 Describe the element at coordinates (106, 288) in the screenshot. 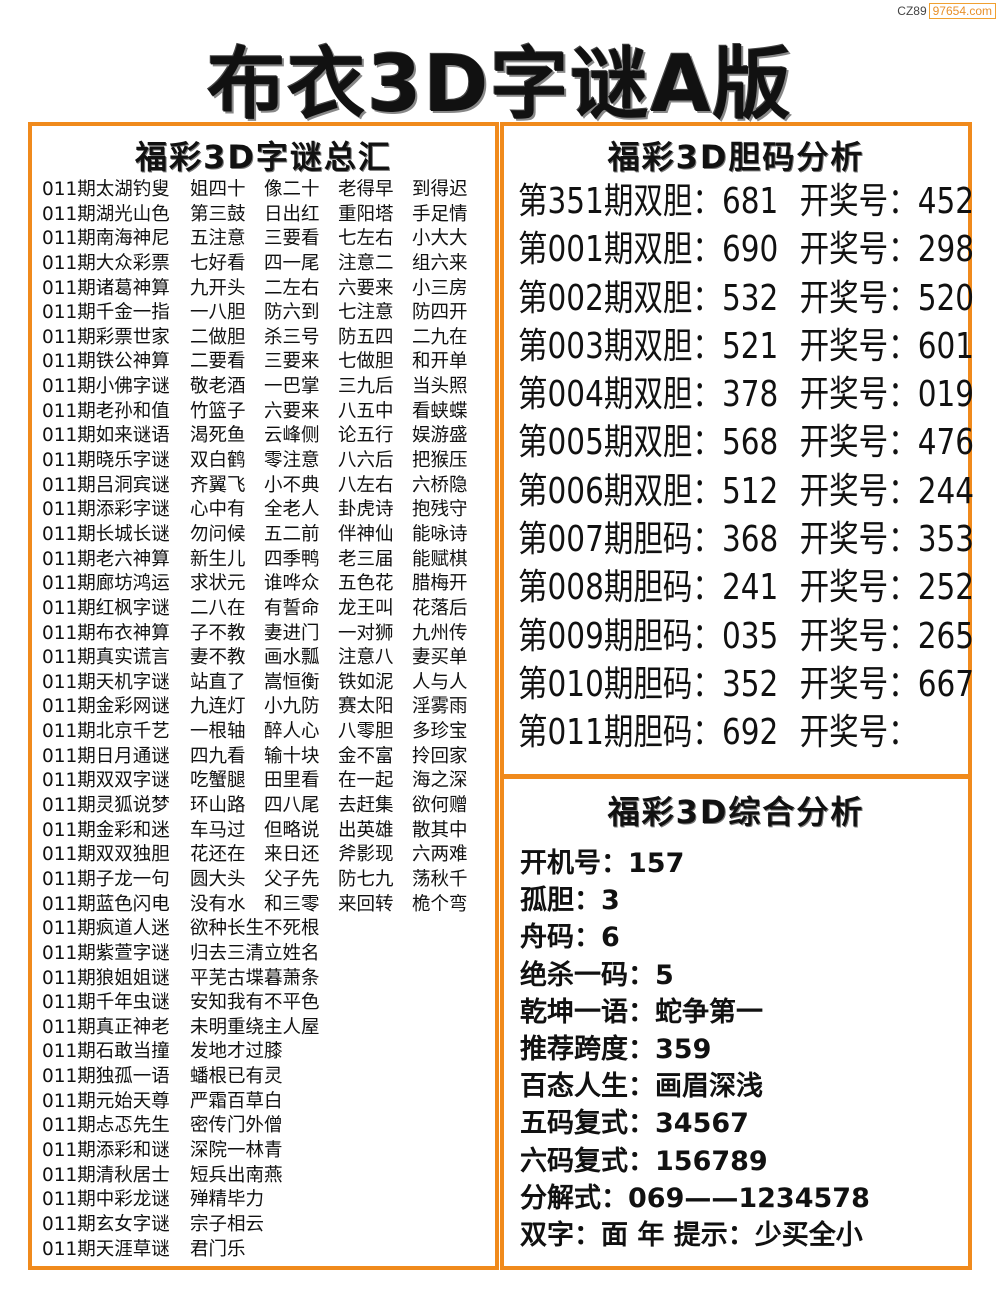

I see `riddle-source: 011期诸葛神算` at that location.